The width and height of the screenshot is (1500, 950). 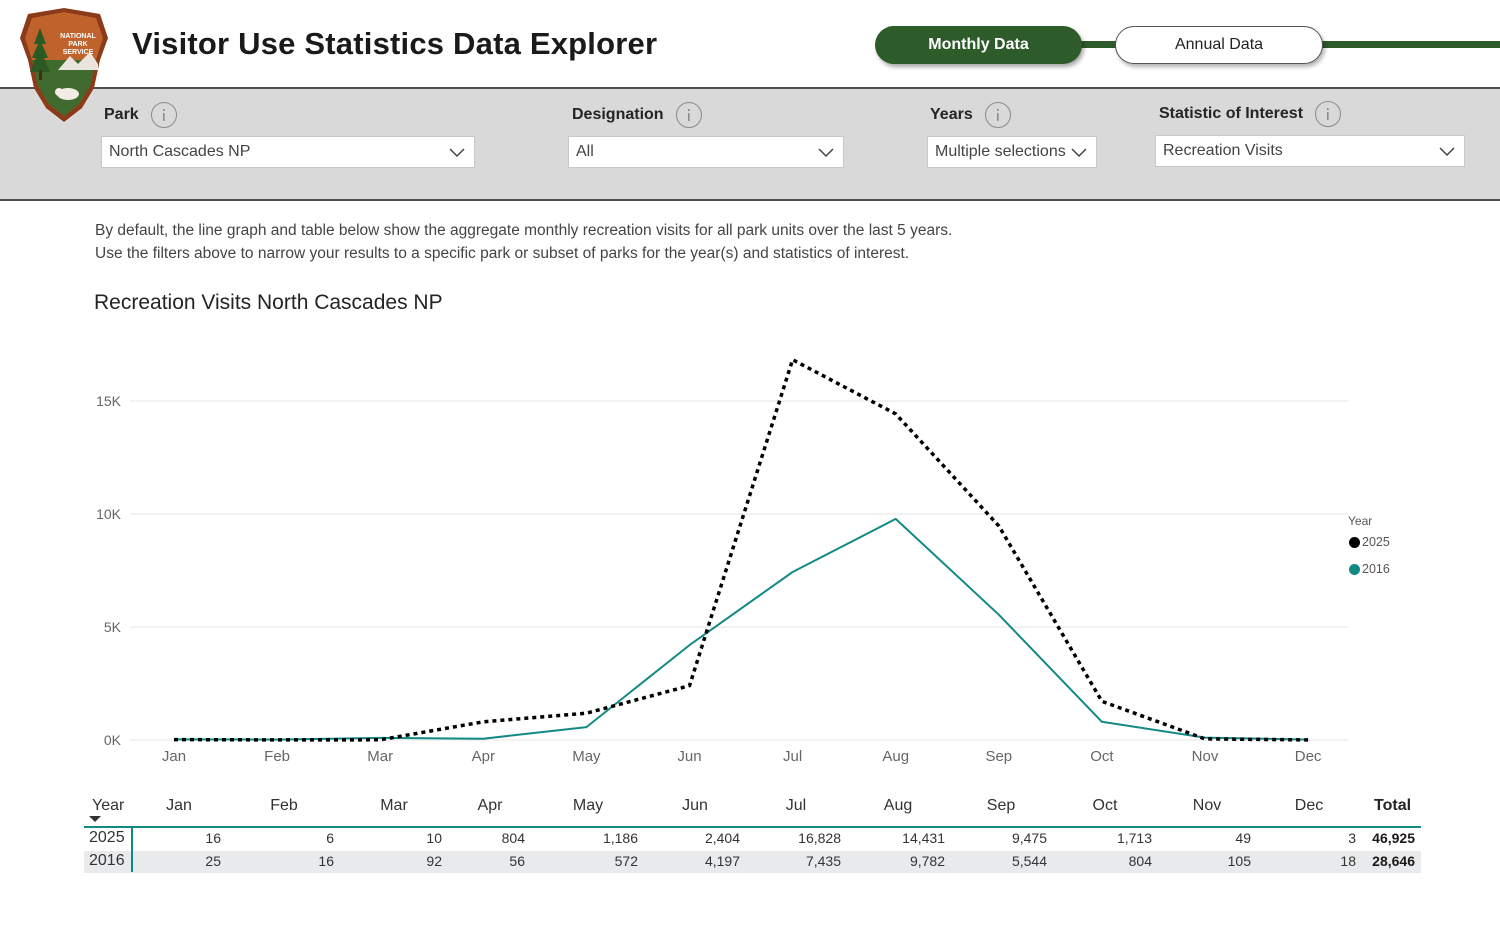 I want to click on table-cell: 2,404, so click(x=722, y=838).